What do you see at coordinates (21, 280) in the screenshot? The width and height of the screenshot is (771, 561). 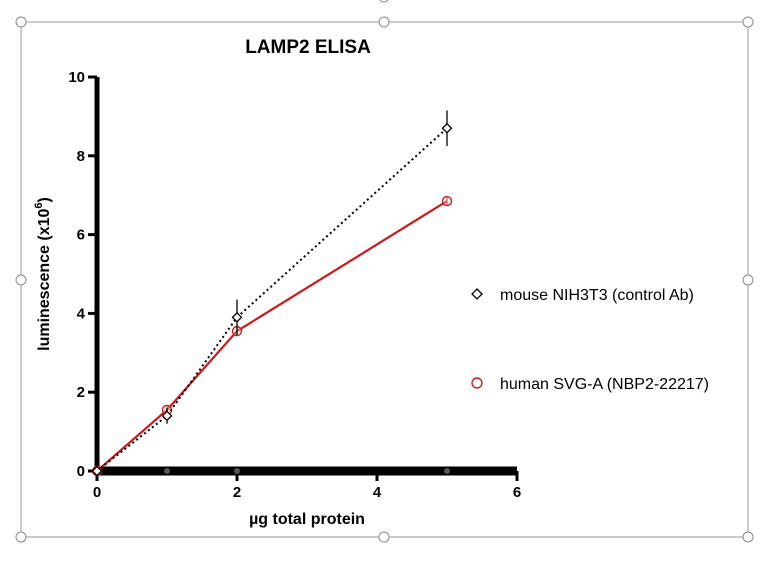 I see `resize-handle-left` at bounding box center [21, 280].